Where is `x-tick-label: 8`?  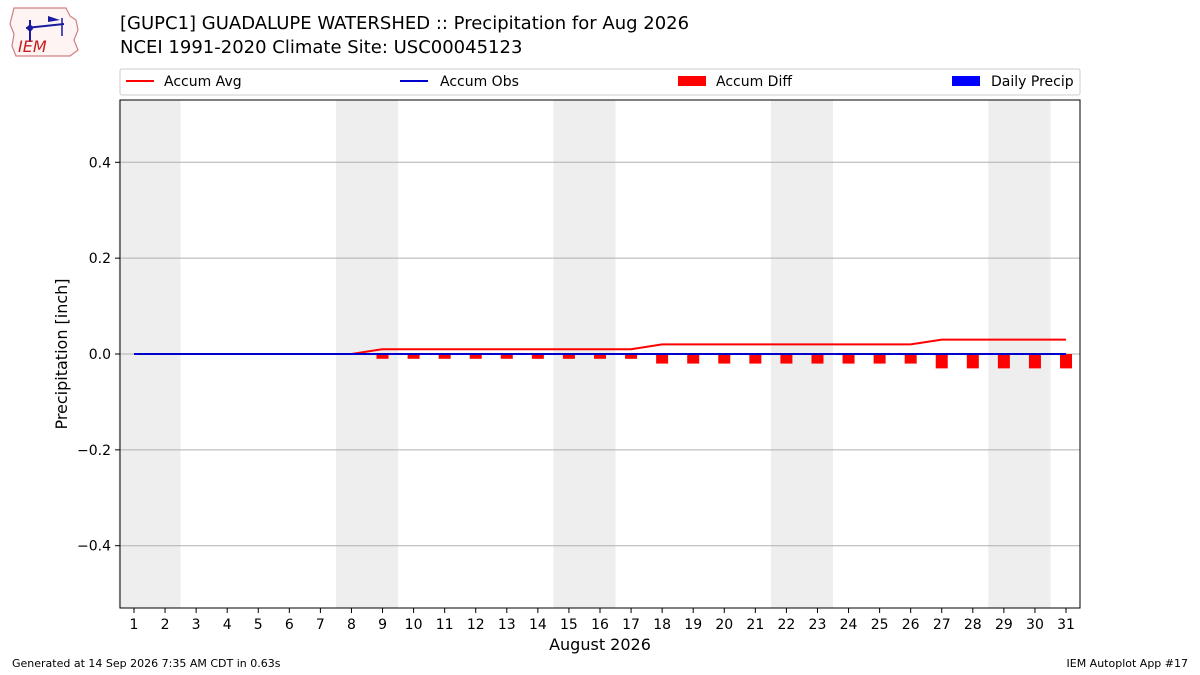
x-tick-label: 8 is located at coordinates (351, 625).